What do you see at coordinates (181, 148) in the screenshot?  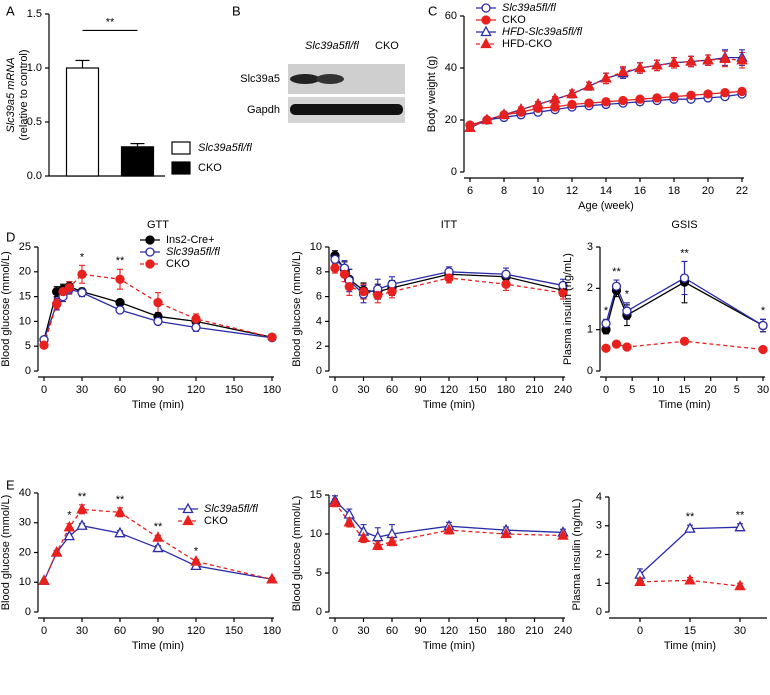 I see `legend-swatch` at bounding box center [181, 148].